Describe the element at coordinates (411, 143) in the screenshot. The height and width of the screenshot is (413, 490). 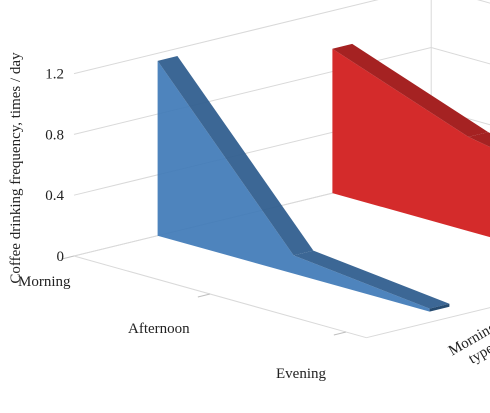
I see `series-1-front-face` at that location.